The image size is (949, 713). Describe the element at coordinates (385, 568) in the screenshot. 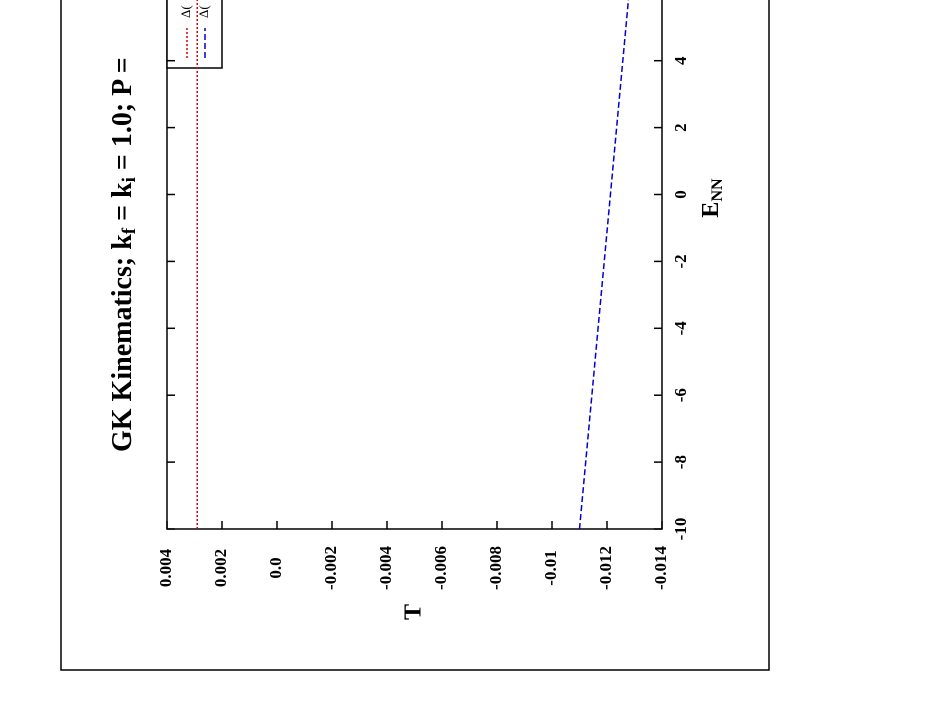

I see `y-tick-label: -0.004` at that location.